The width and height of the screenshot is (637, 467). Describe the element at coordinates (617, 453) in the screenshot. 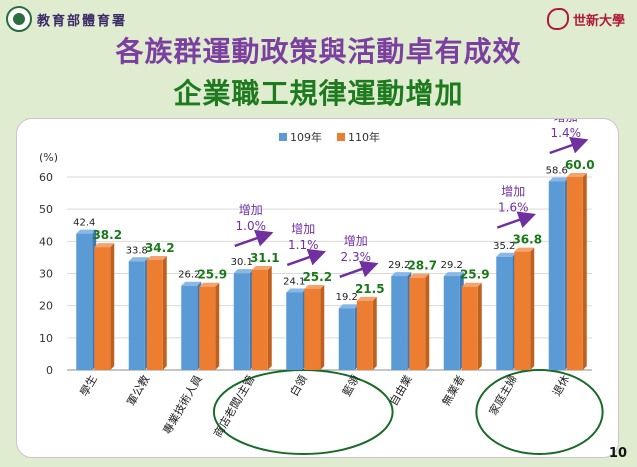

I see `page-number: 10` at that location.